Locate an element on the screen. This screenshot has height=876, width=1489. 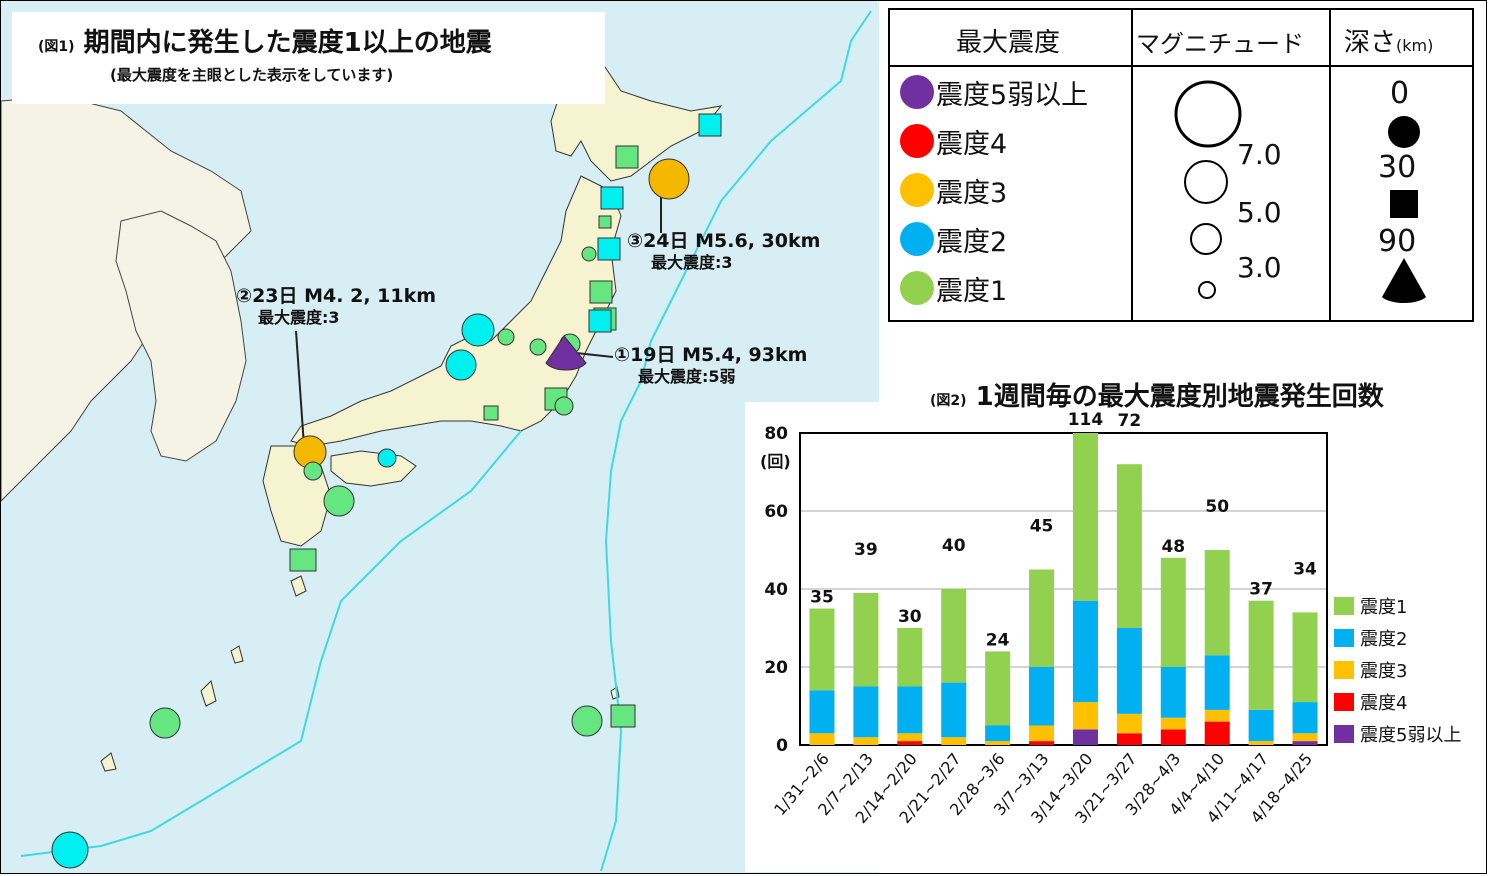
chart-legend-item: 震度5弱以上 is located at coordinates (1397, 734).